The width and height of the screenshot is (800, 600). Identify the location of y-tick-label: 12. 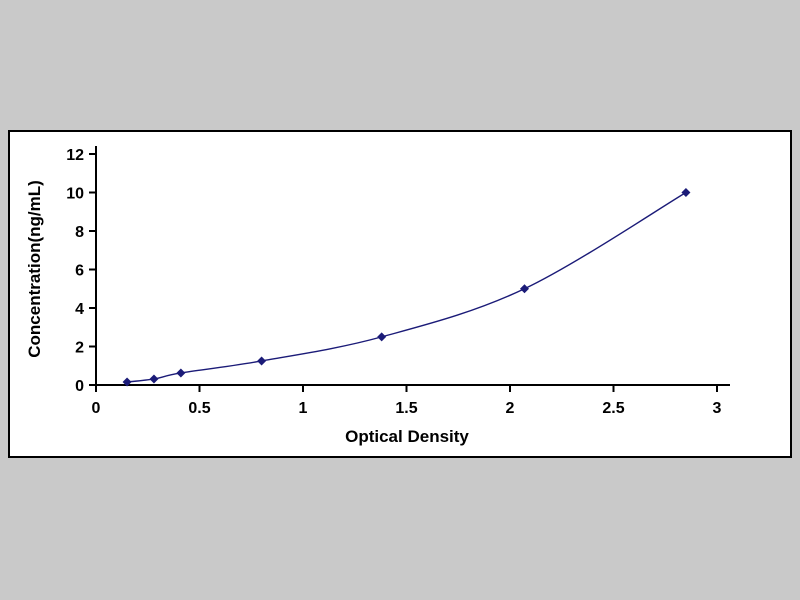
(75, 155).